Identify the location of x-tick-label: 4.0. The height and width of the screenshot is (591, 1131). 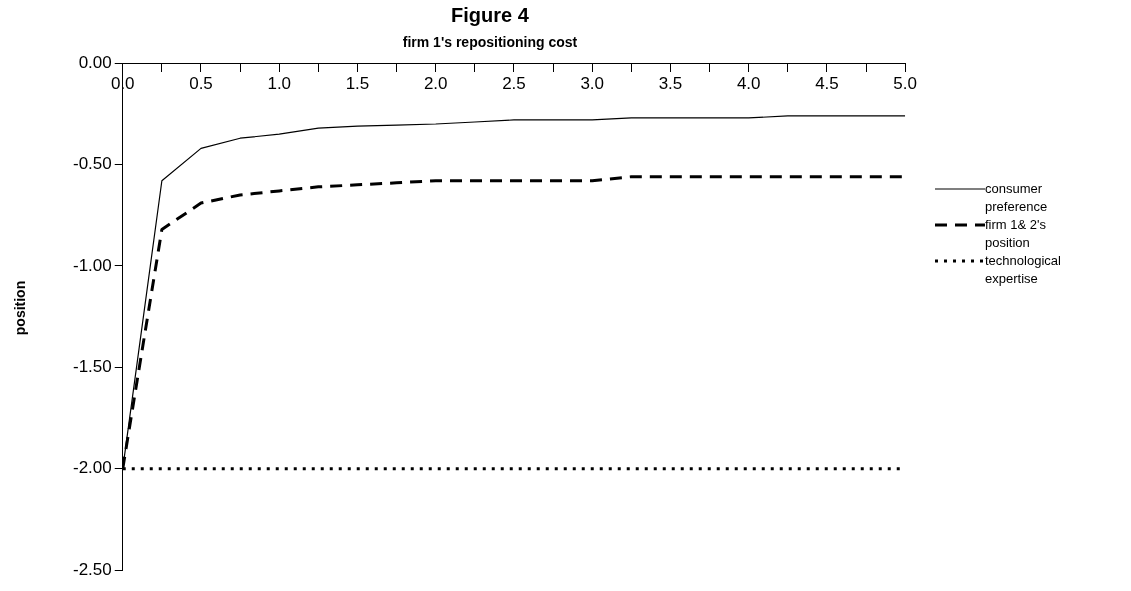
(748, 84).